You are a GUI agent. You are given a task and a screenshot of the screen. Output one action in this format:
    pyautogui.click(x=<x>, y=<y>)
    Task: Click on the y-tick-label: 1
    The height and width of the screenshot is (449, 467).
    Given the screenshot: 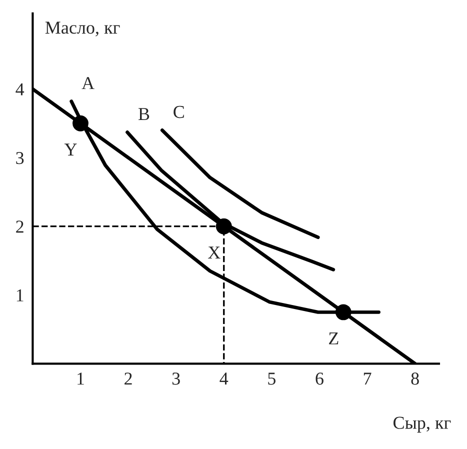 What is the action you would take?
    pyautogui.click(x=20, y=295)
    